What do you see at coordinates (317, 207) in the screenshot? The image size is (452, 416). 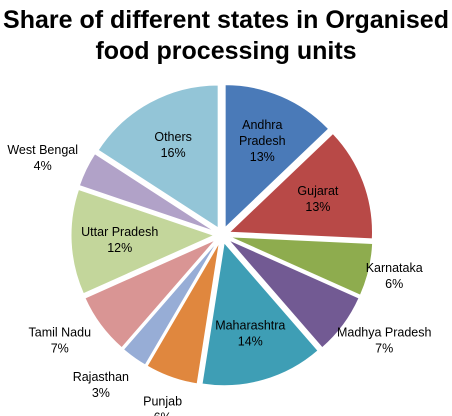 I see `slice-value-gujarat: 13%` at bounding box center [317, 207].